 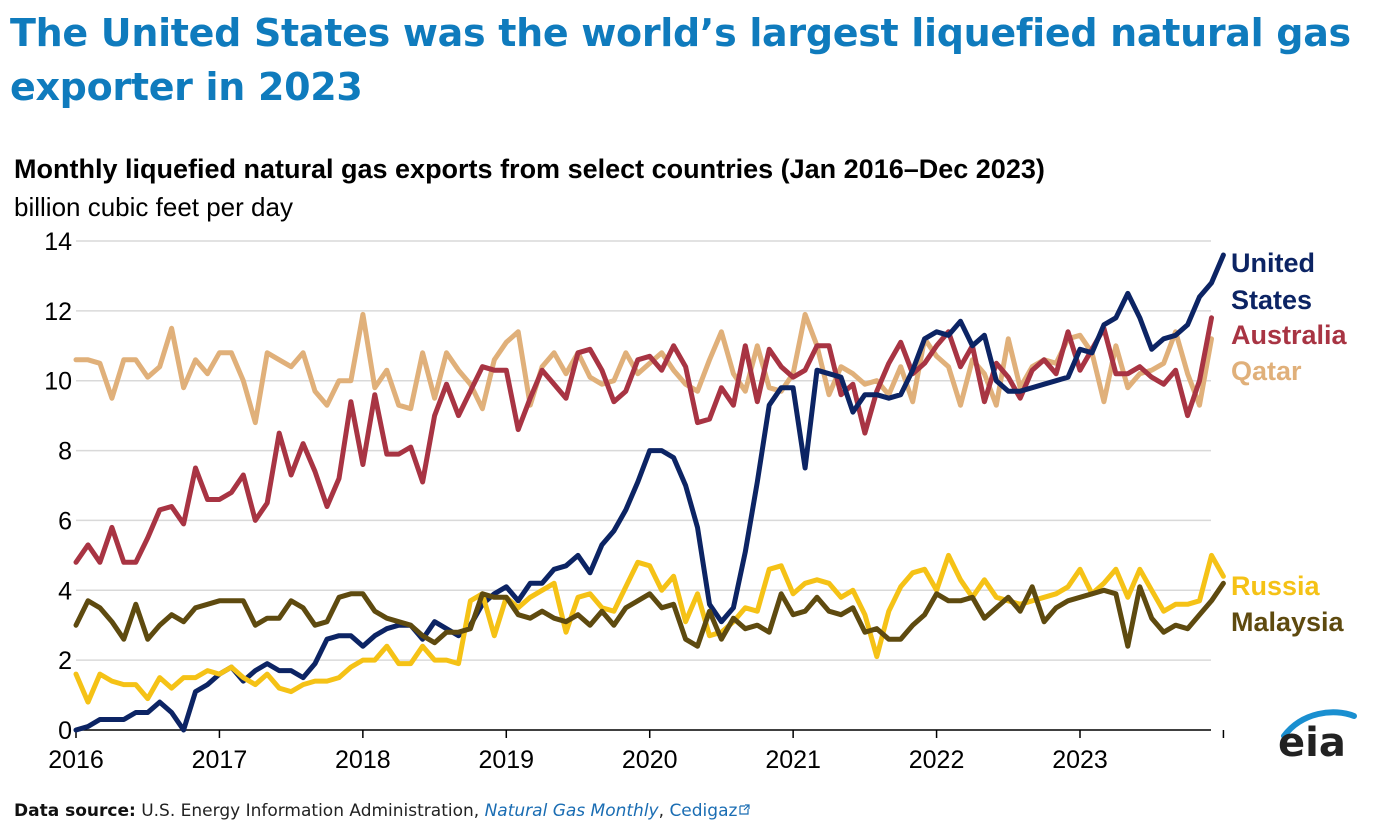 I want to click on footer-label: Data source:, so click(x=75, y=811).